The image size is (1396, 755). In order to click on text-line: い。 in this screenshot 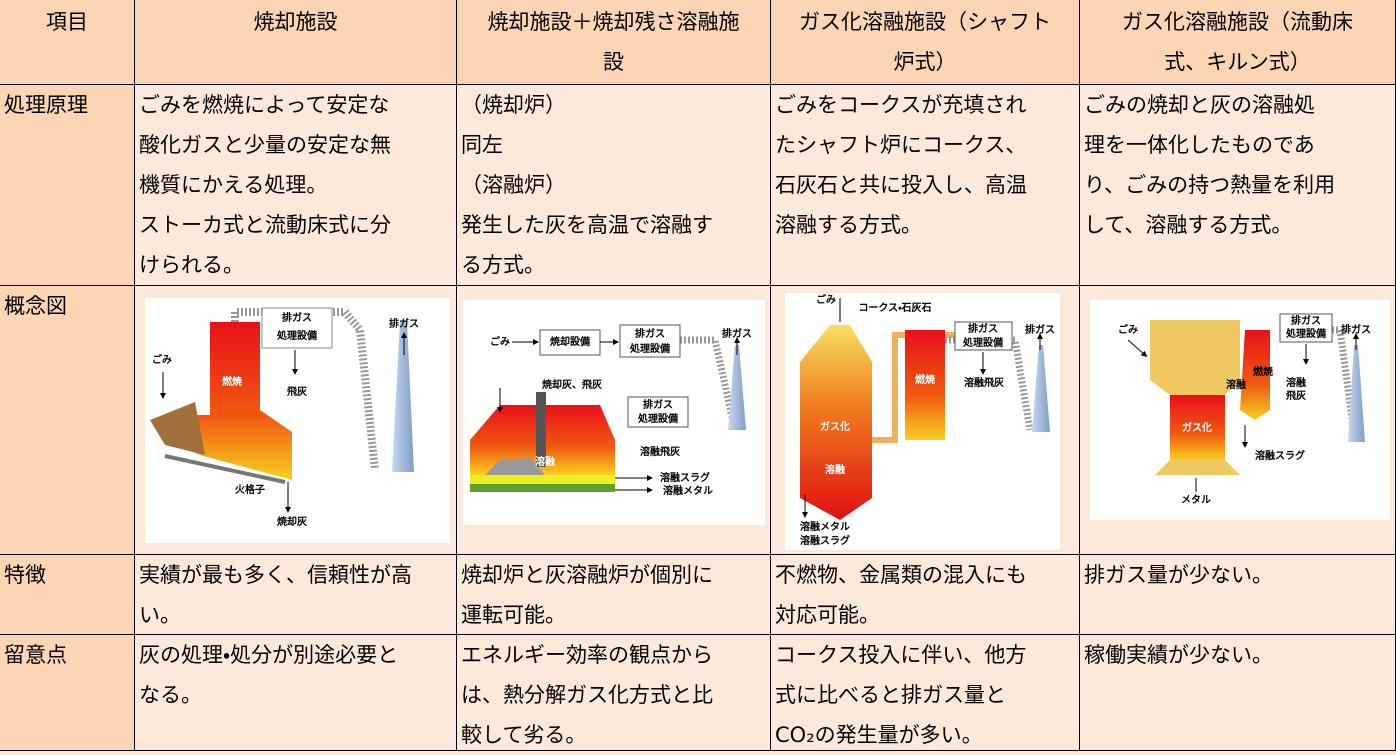, I will do `click(160, 615)`.